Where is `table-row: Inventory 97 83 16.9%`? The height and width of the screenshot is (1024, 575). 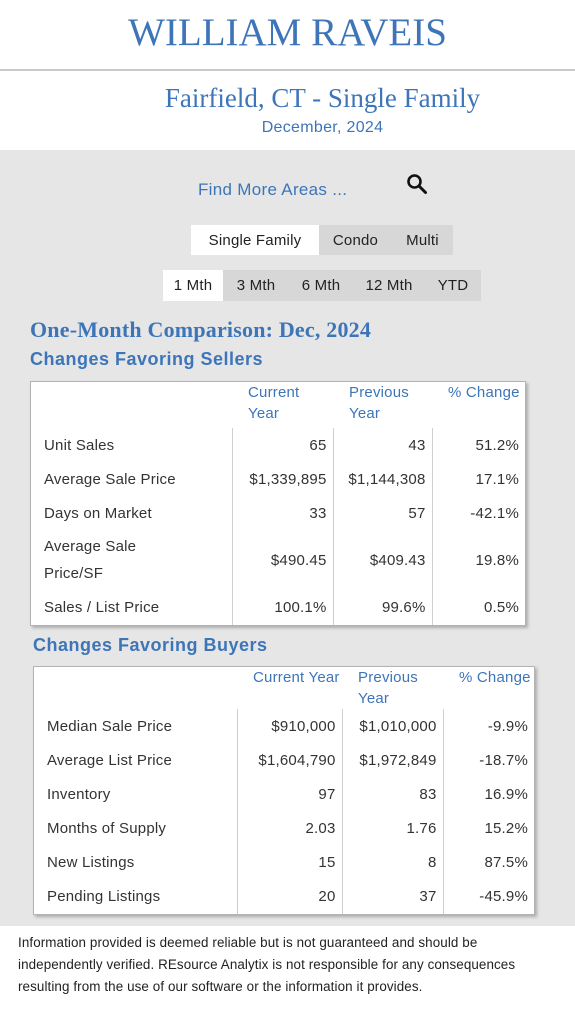
table-row: Inventory 97 83 16.9% is located at coordinates (284, 794).